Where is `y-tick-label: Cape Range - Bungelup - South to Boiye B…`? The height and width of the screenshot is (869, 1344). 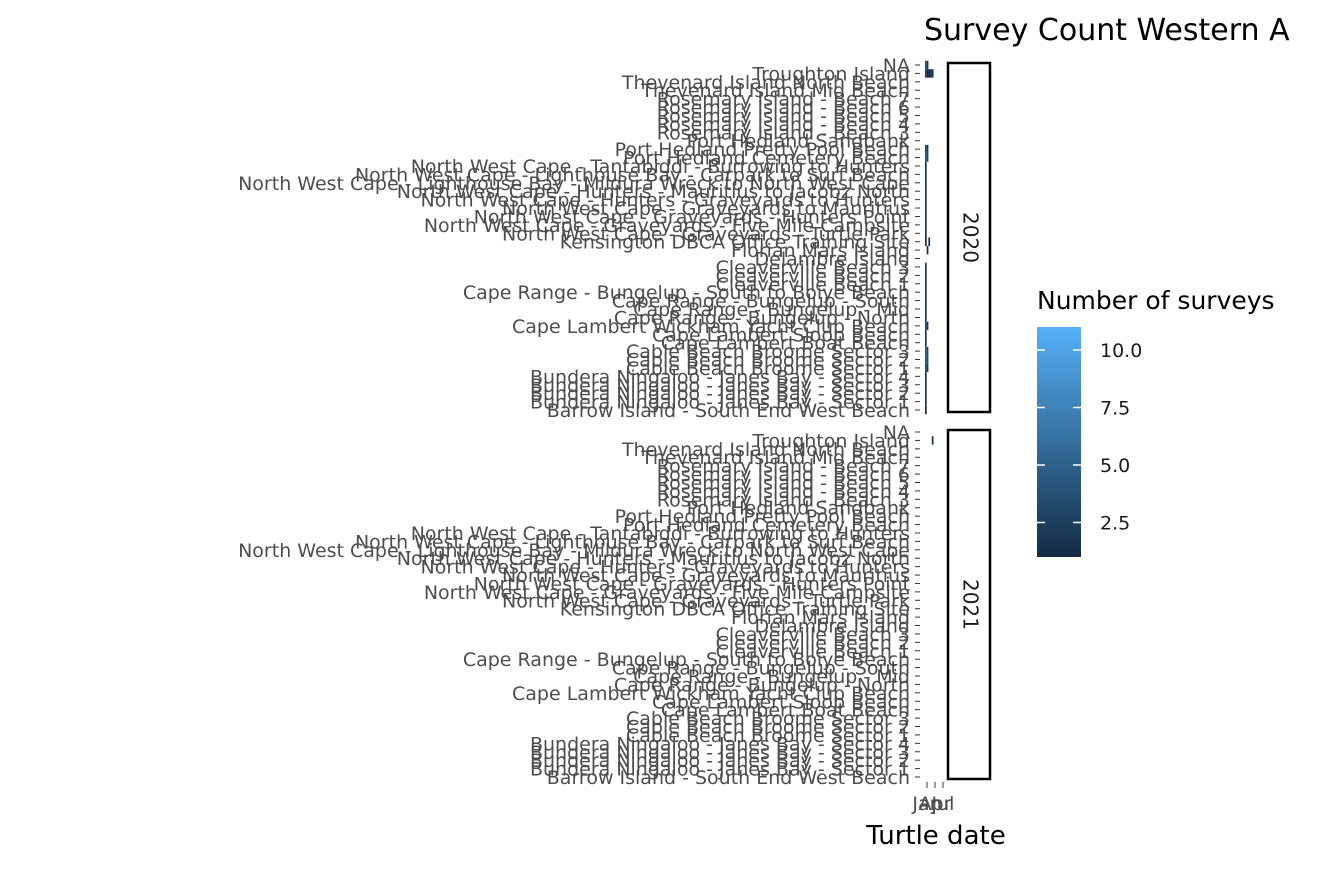 y-tick-label: Cape Range - Bungelup - South to Boiye B… is located at coordinates (686, 660).